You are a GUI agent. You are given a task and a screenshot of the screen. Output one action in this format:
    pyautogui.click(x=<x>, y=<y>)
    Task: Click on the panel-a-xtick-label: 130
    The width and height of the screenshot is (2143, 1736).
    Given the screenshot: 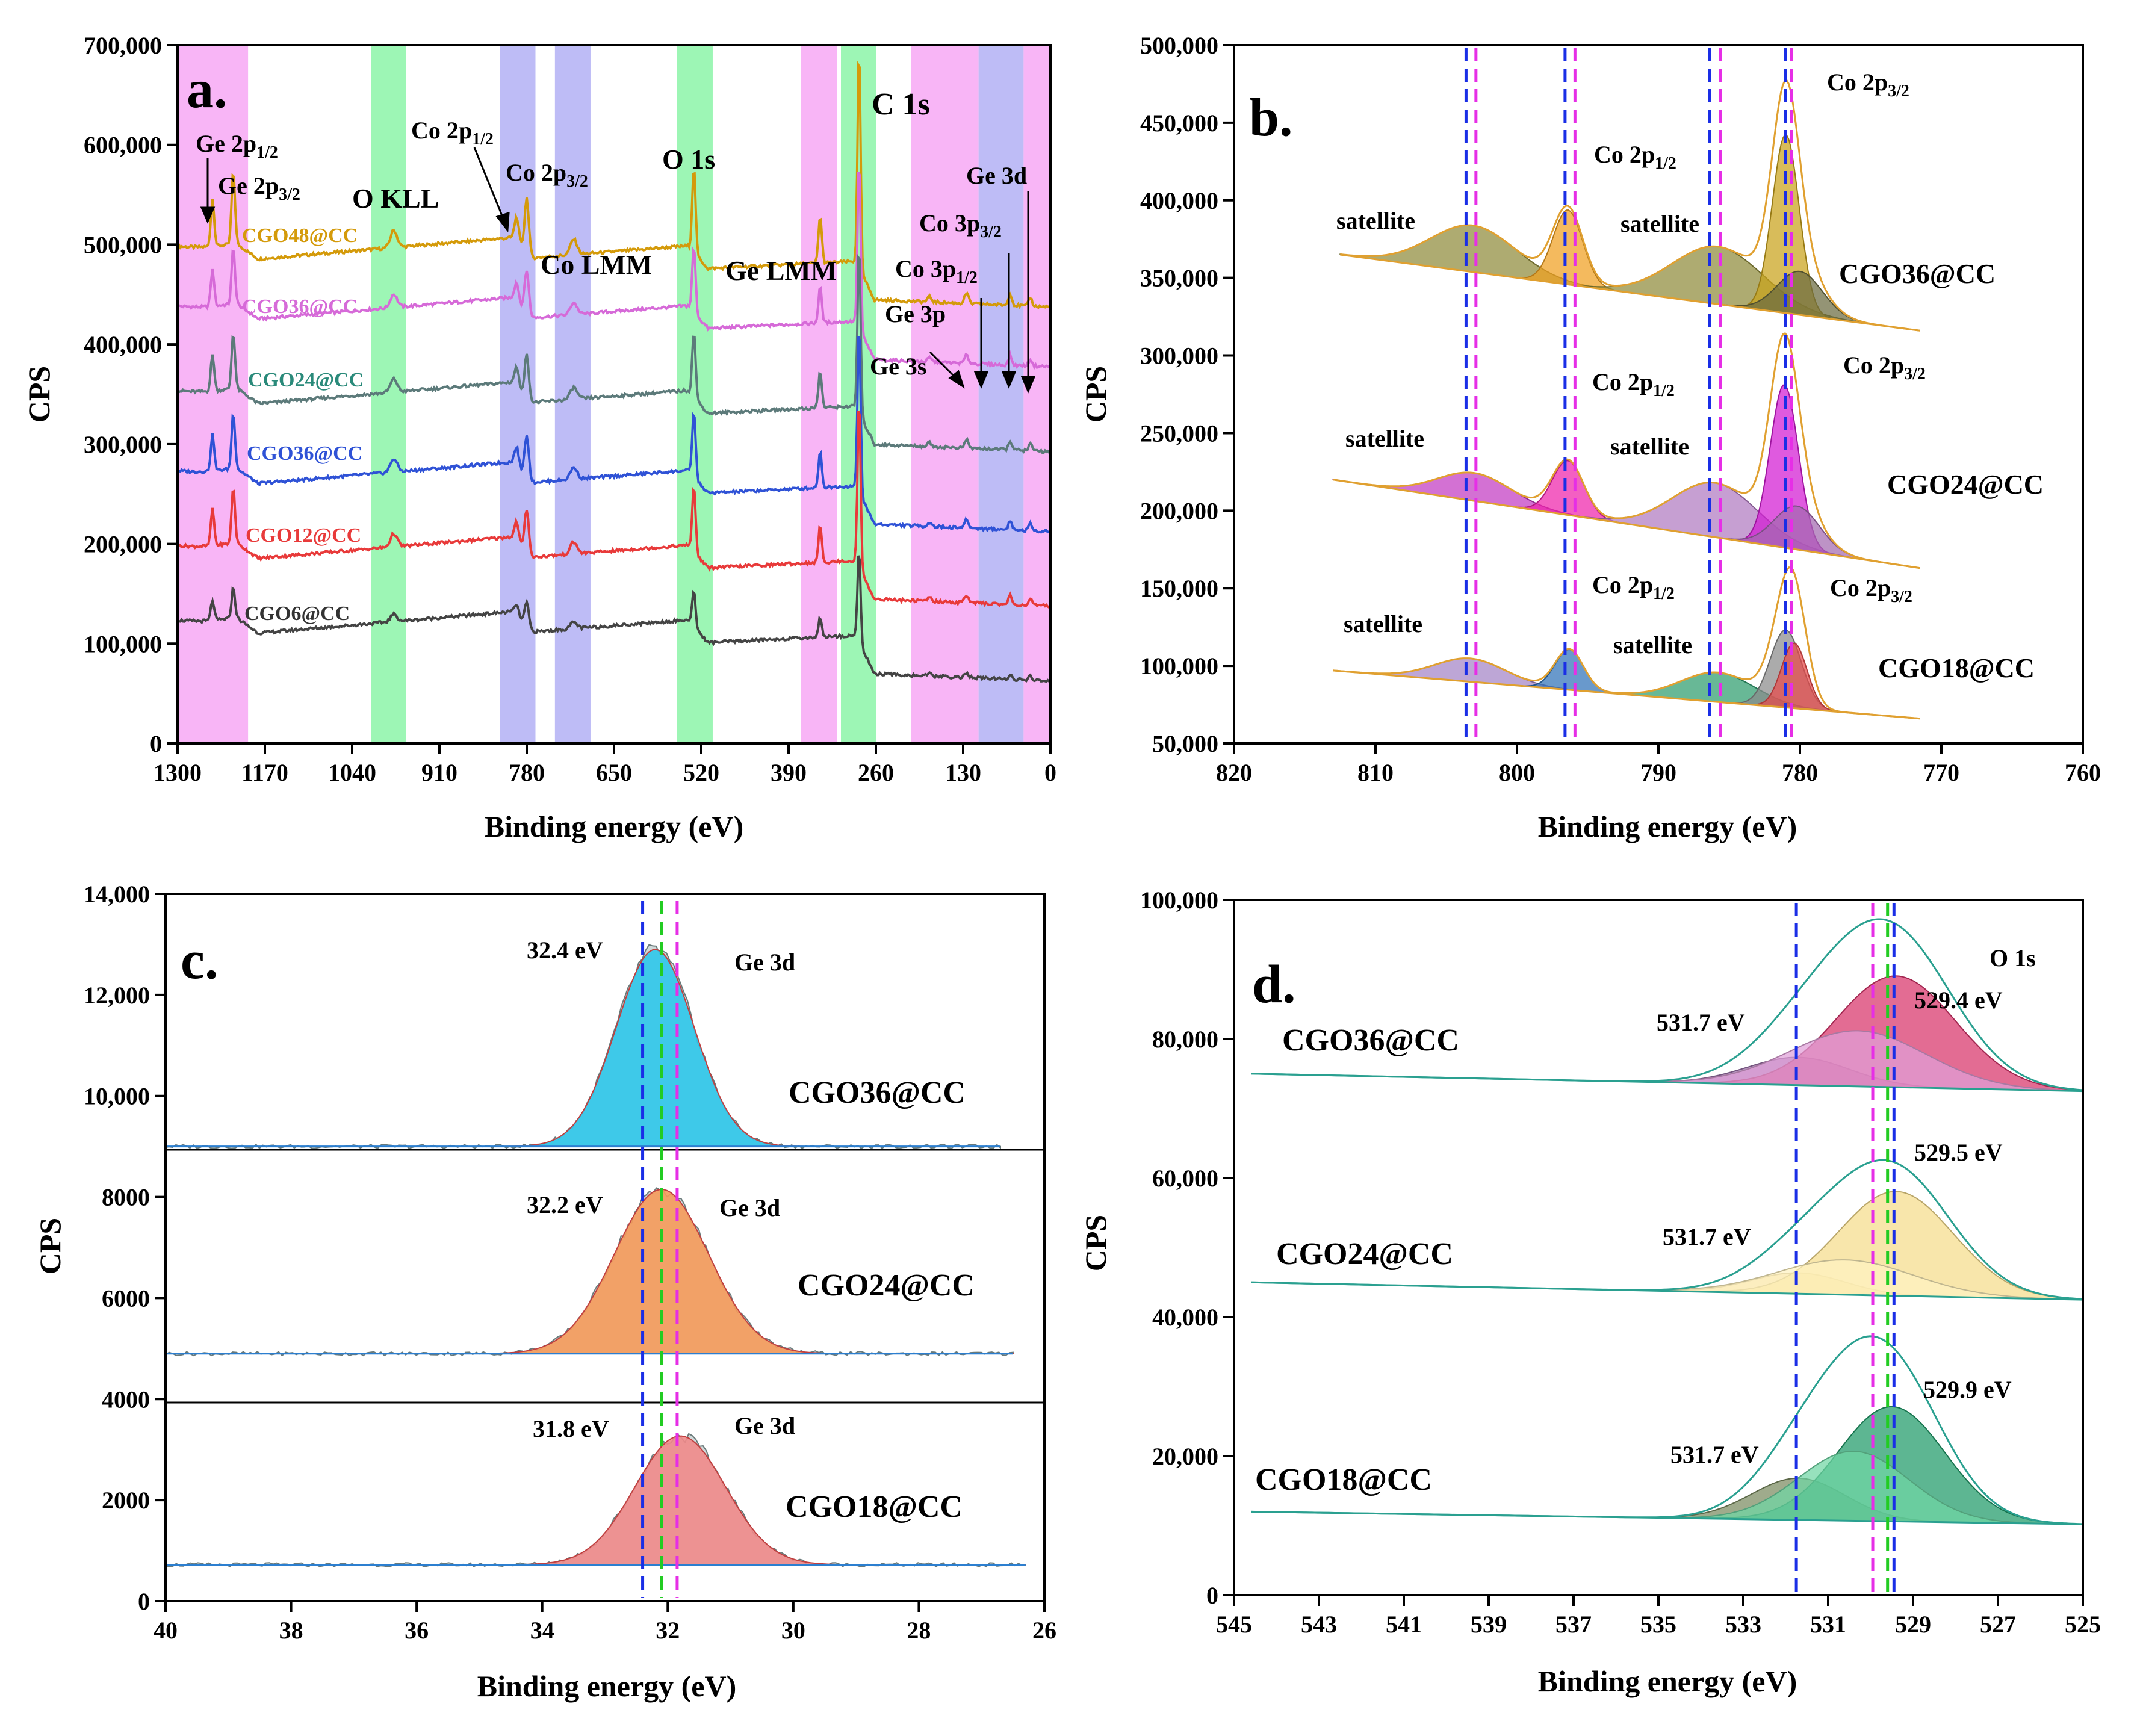 What is the action you would take?
    pyautogui.click(x=963, y=772)
    